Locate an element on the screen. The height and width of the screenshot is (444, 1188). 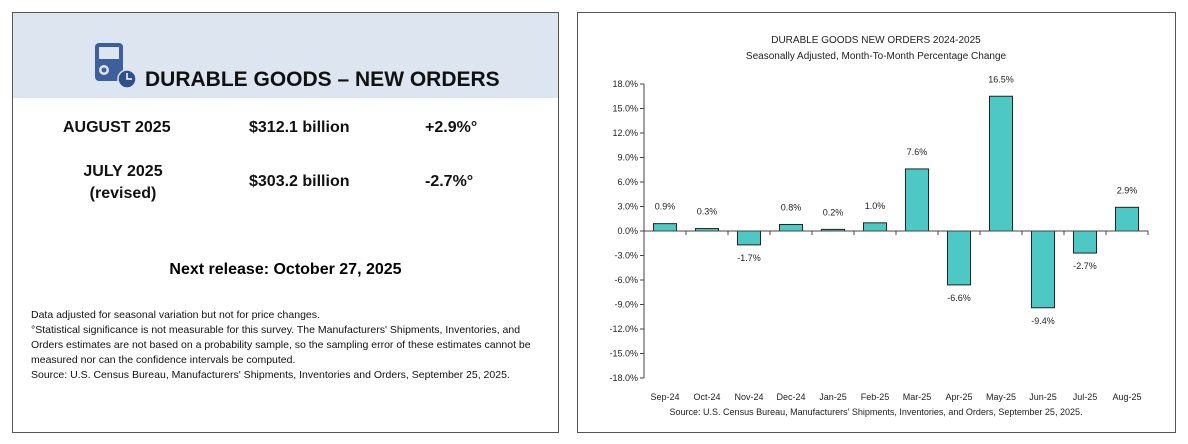
period-label: AUGUST 2025 is located at coordinates (117, 127).